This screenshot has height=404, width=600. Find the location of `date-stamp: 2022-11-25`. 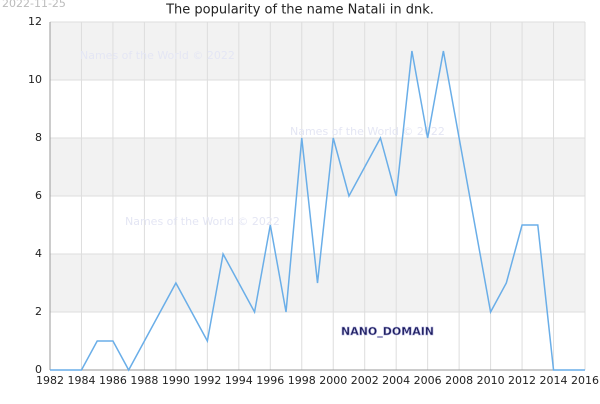

date-stamp: 2022-11-25 is located at coordinates (34, 5).